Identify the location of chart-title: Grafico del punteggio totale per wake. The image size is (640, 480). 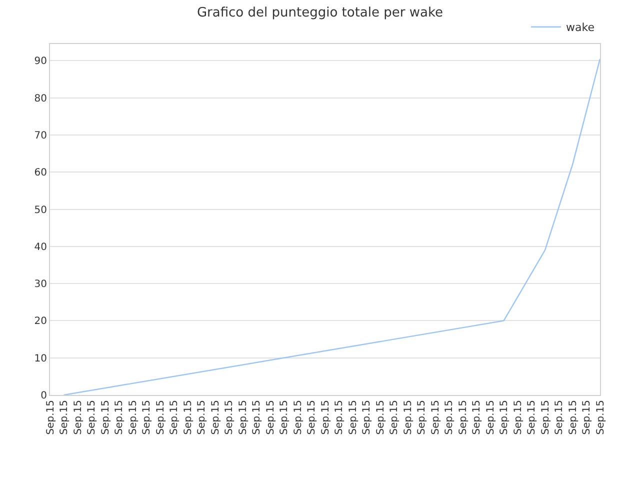
(320, 12).